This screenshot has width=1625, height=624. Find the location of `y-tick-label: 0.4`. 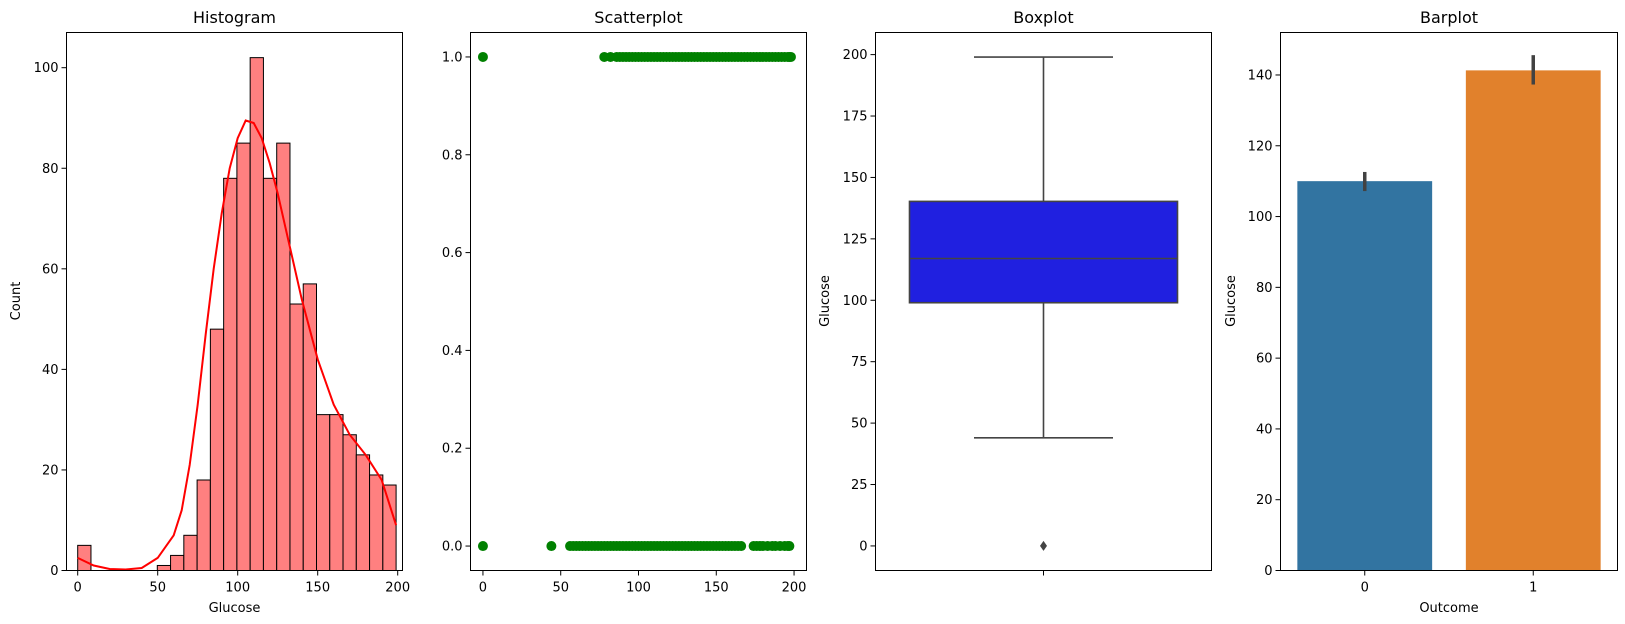

y-tick-label: 0.4 is located at coordinates (452, 351).